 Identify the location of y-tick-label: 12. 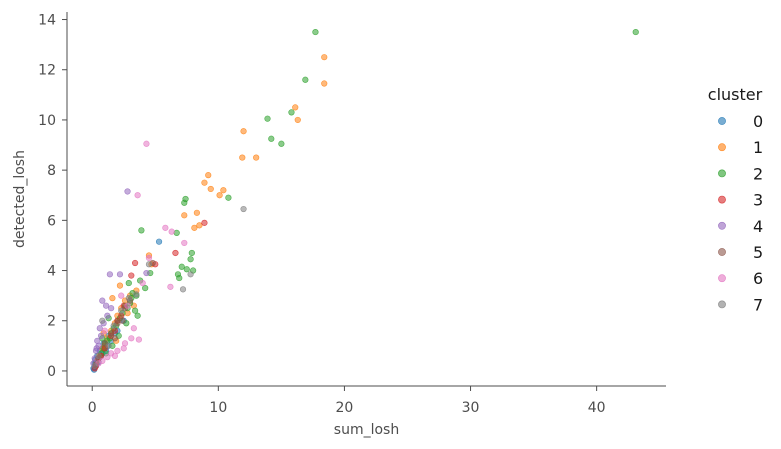
(47, 71).